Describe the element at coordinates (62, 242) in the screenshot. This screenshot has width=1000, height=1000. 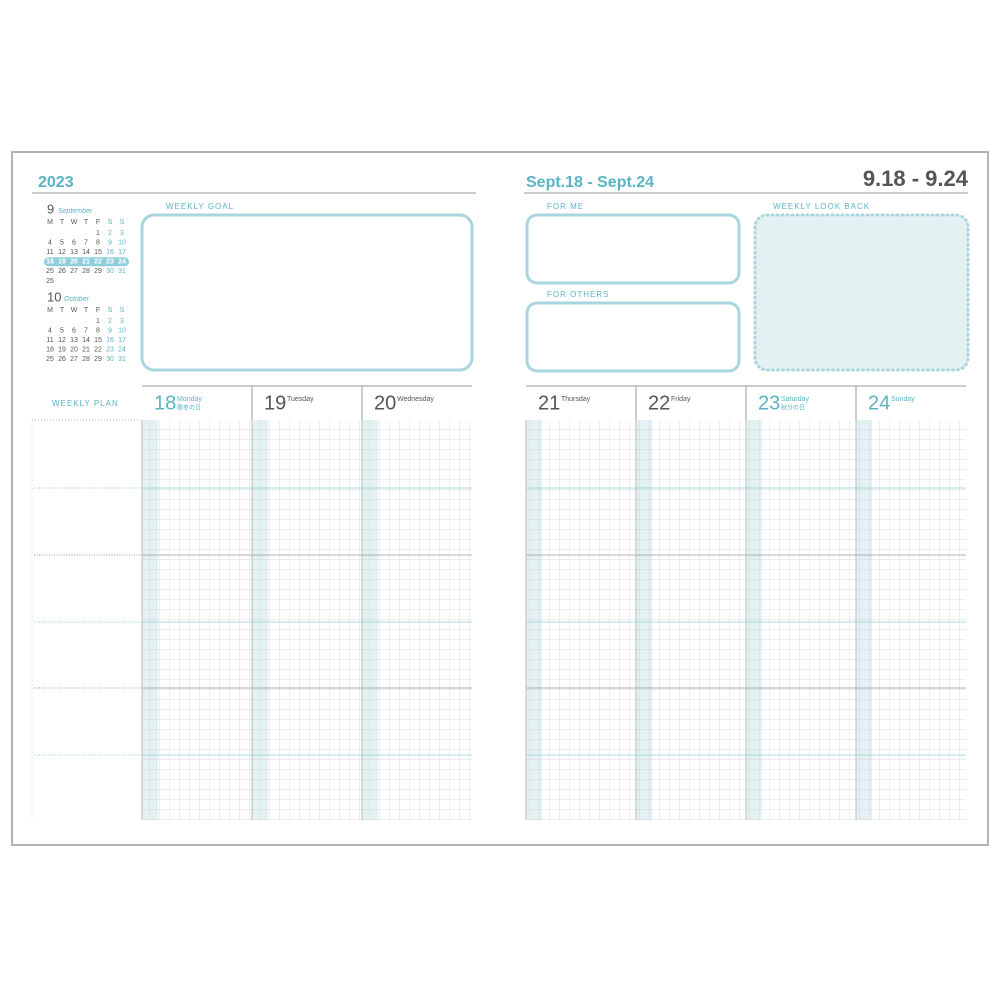
I see `calendar-date: 5` at that location.